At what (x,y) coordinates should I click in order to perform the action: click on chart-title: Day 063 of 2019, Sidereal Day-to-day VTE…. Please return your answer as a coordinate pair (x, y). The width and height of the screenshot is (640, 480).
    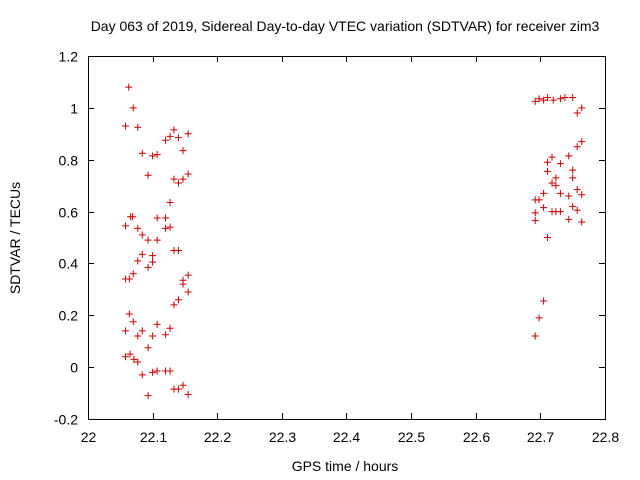
    Looking at the image, I should click on (345, 26).